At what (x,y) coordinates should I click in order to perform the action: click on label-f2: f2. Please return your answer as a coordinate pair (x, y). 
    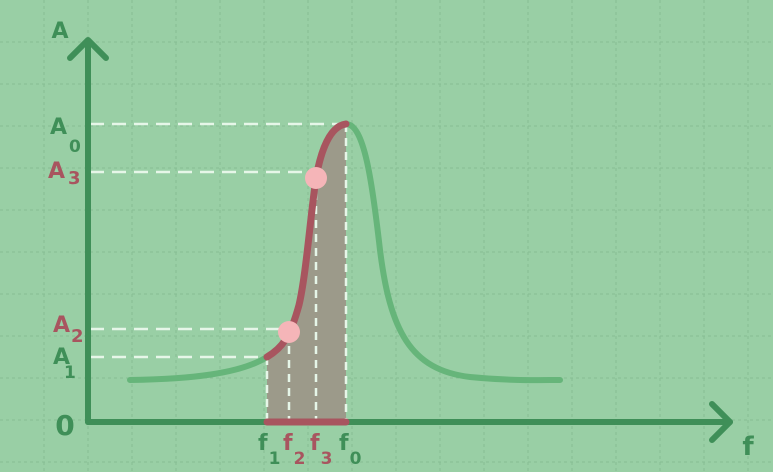
    Looking at the image, I should click on (294, 450).